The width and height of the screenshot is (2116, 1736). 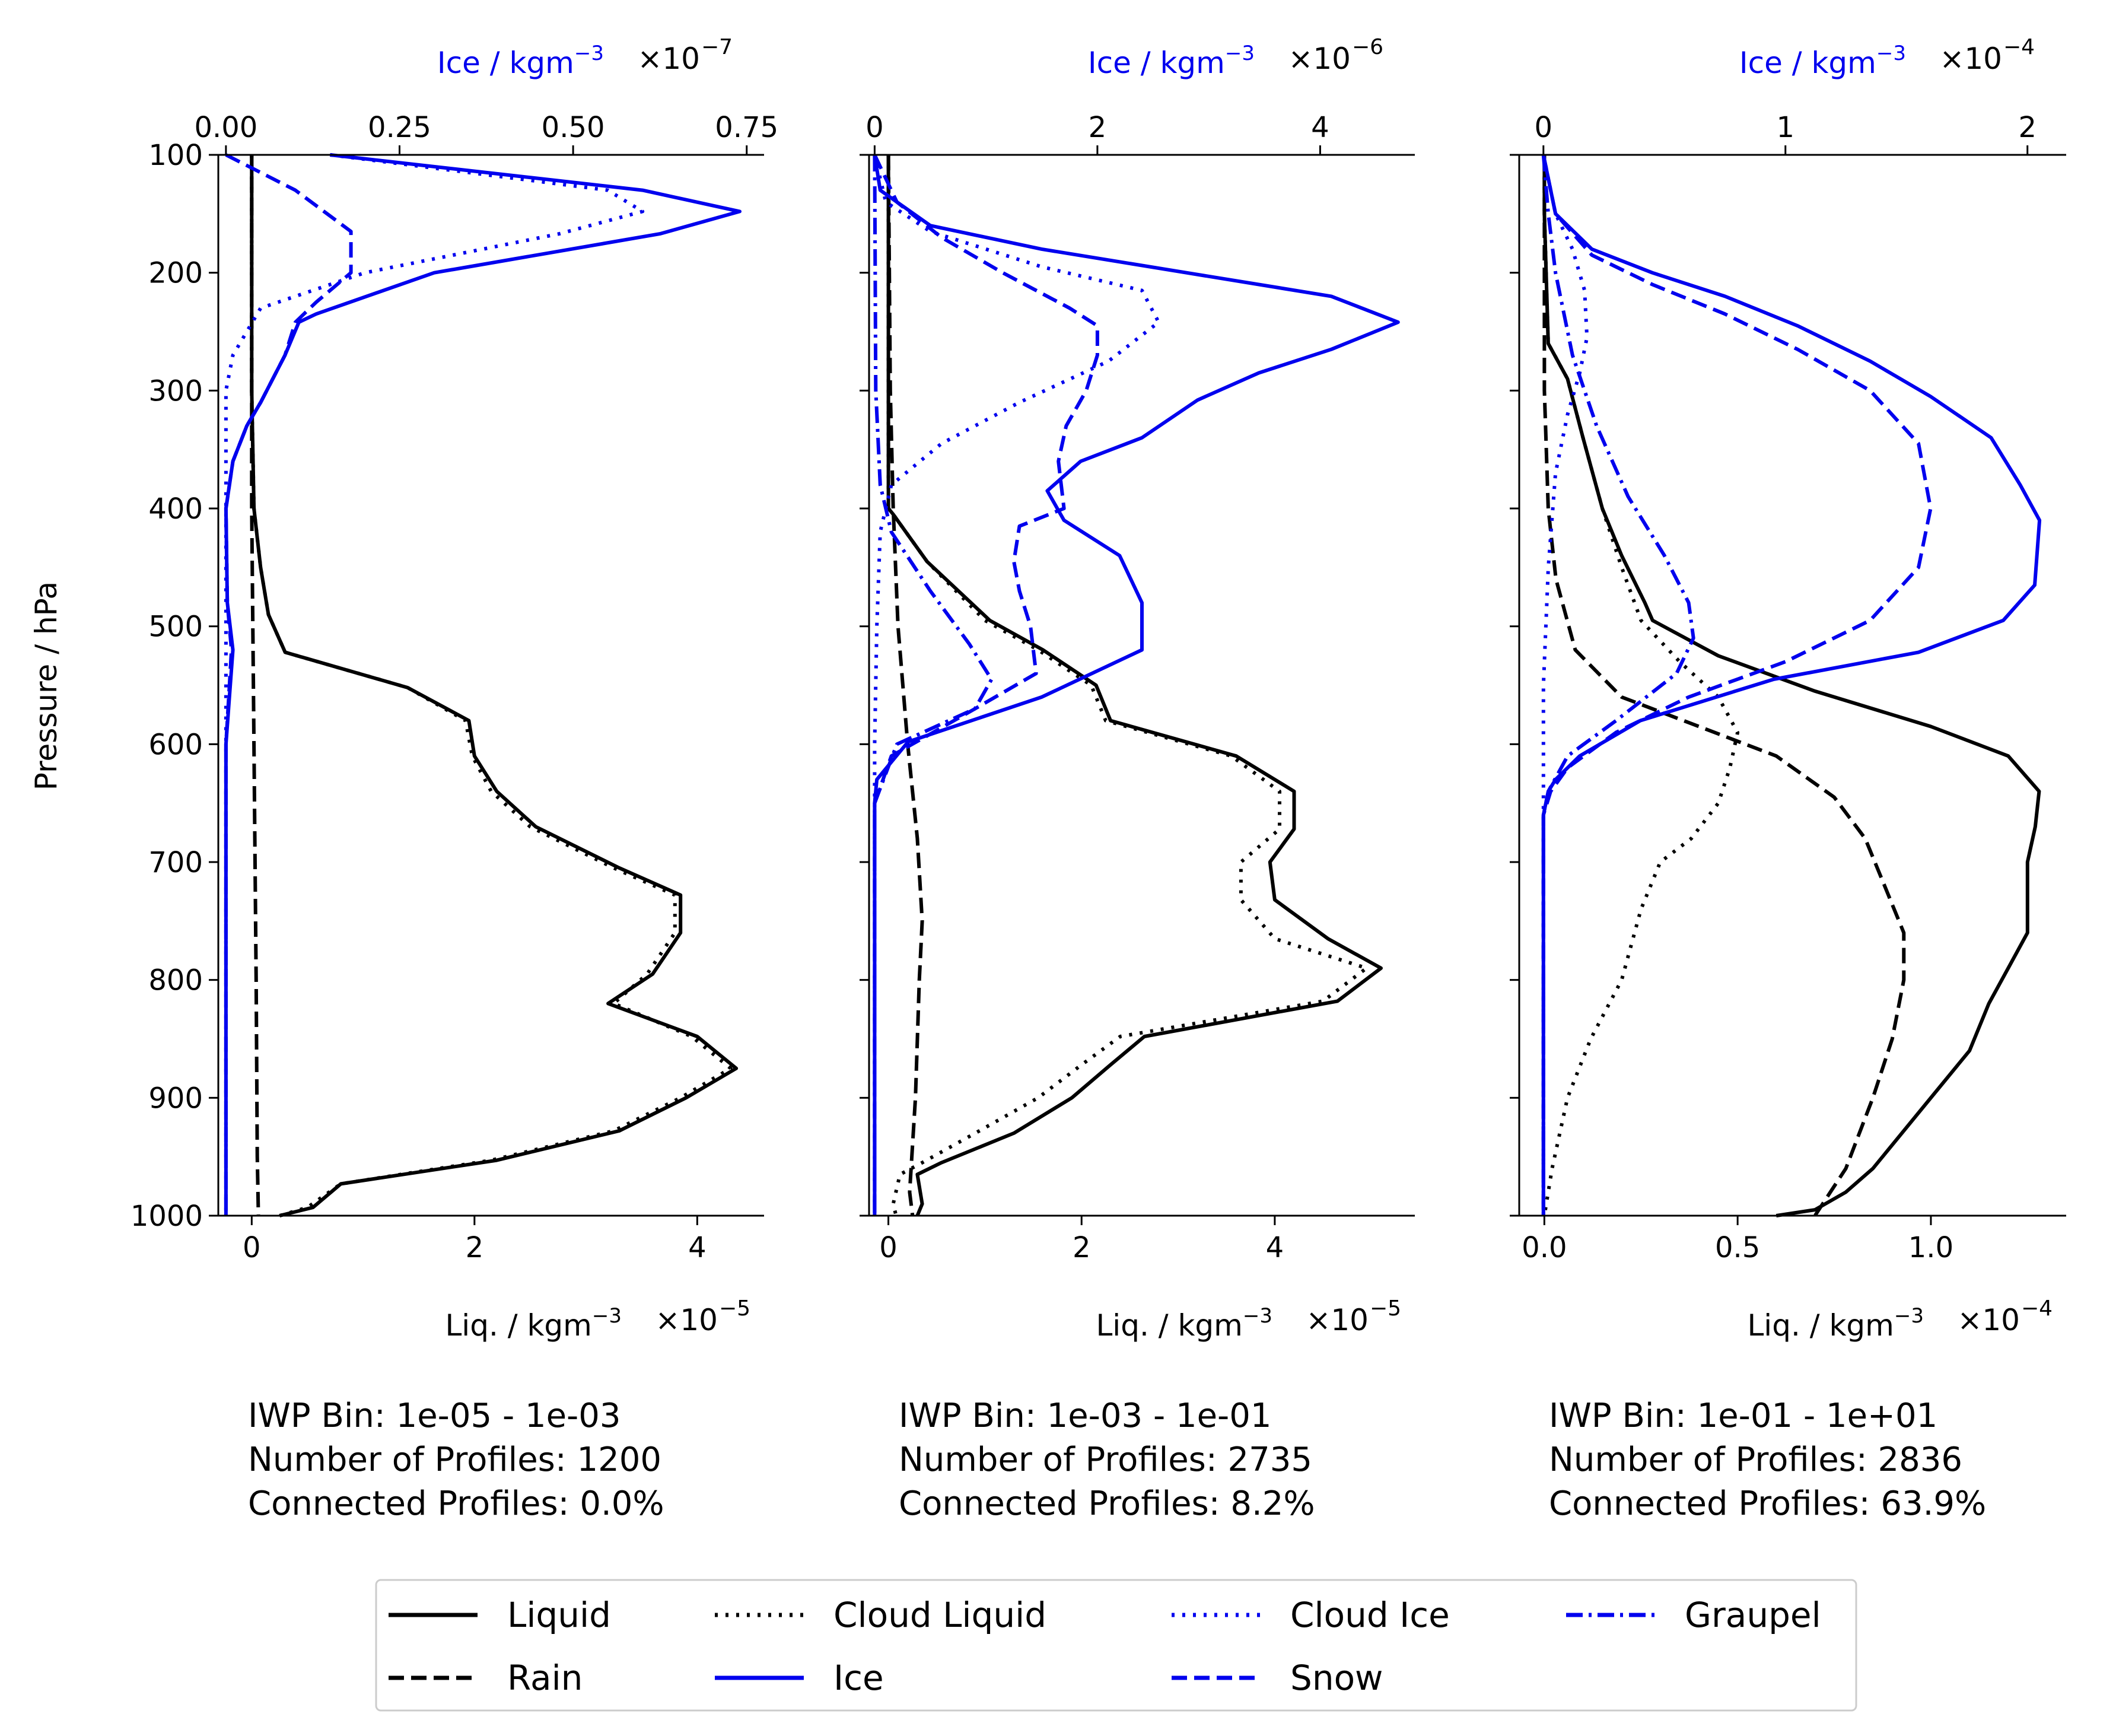 I want to click on legend-label: Snow, so click(x=1336, y=1678).